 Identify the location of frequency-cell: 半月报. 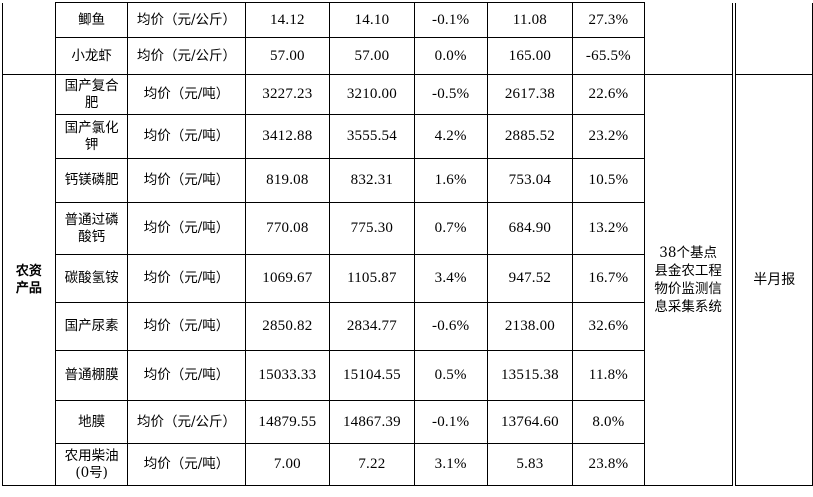
(774, 280).